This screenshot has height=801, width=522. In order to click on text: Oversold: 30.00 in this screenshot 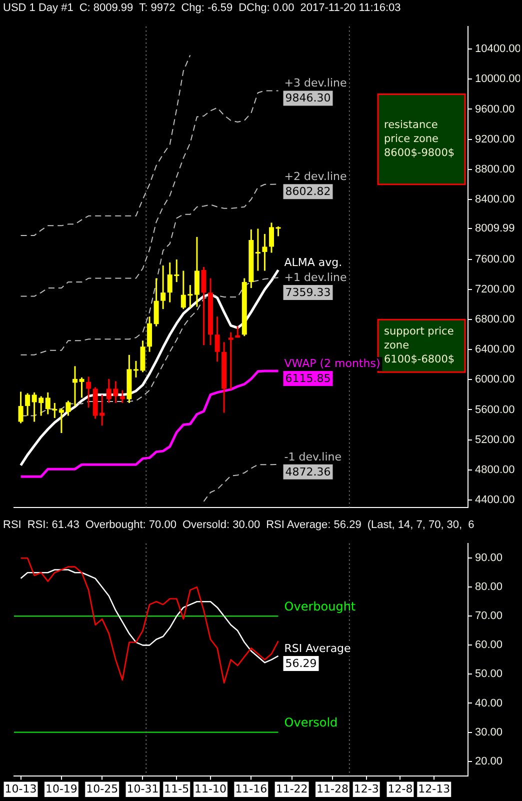, I will do `click(221, 525)`.